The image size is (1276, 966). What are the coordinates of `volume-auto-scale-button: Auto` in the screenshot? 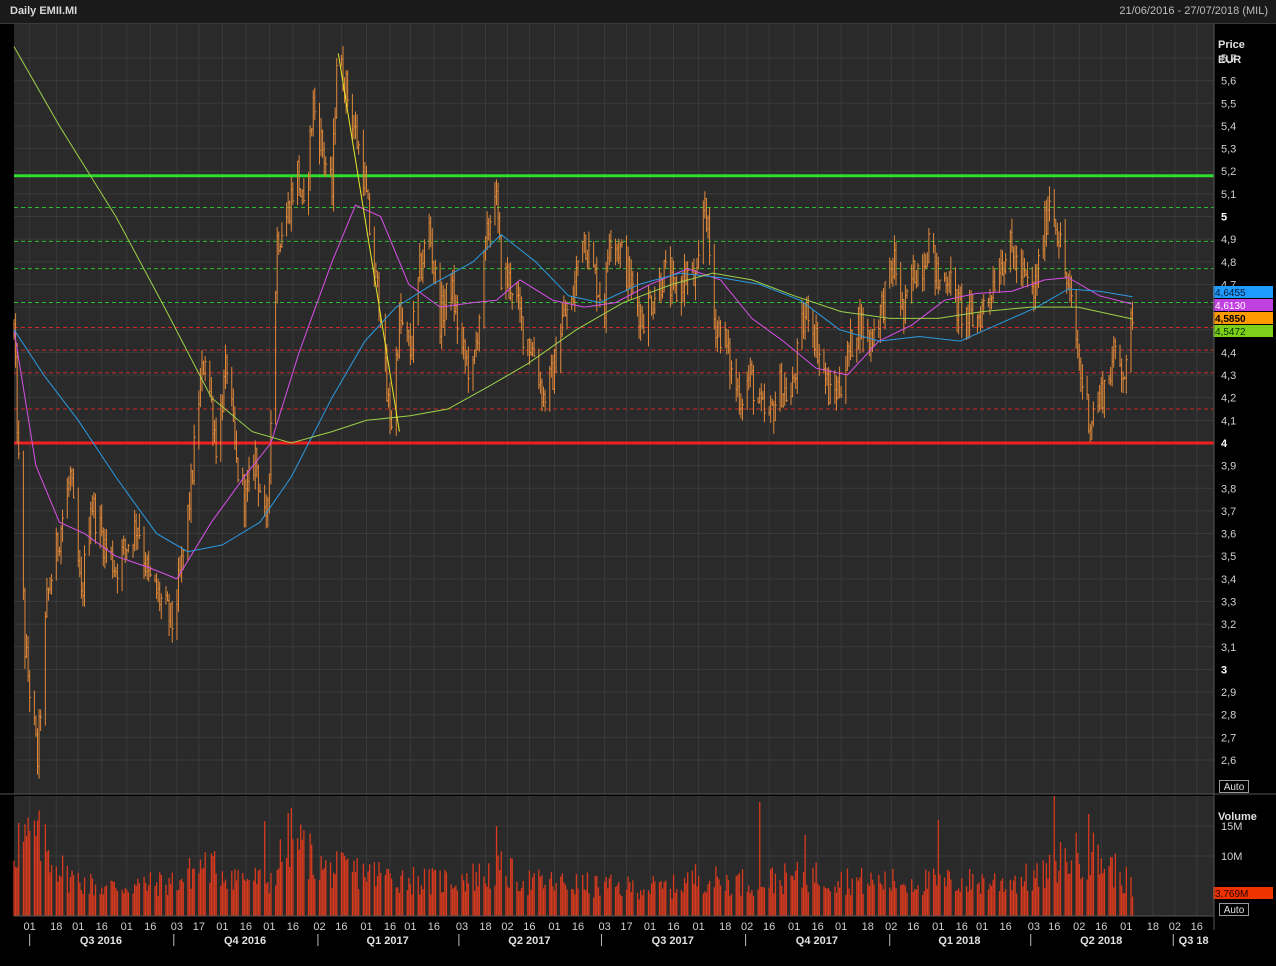 It's located at (1234, 909).